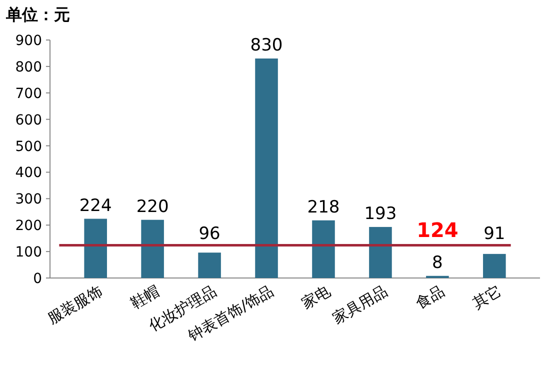 This screenshot has width=555, height=366. I want to click on y-tick-label: 200, so click(28, 226).